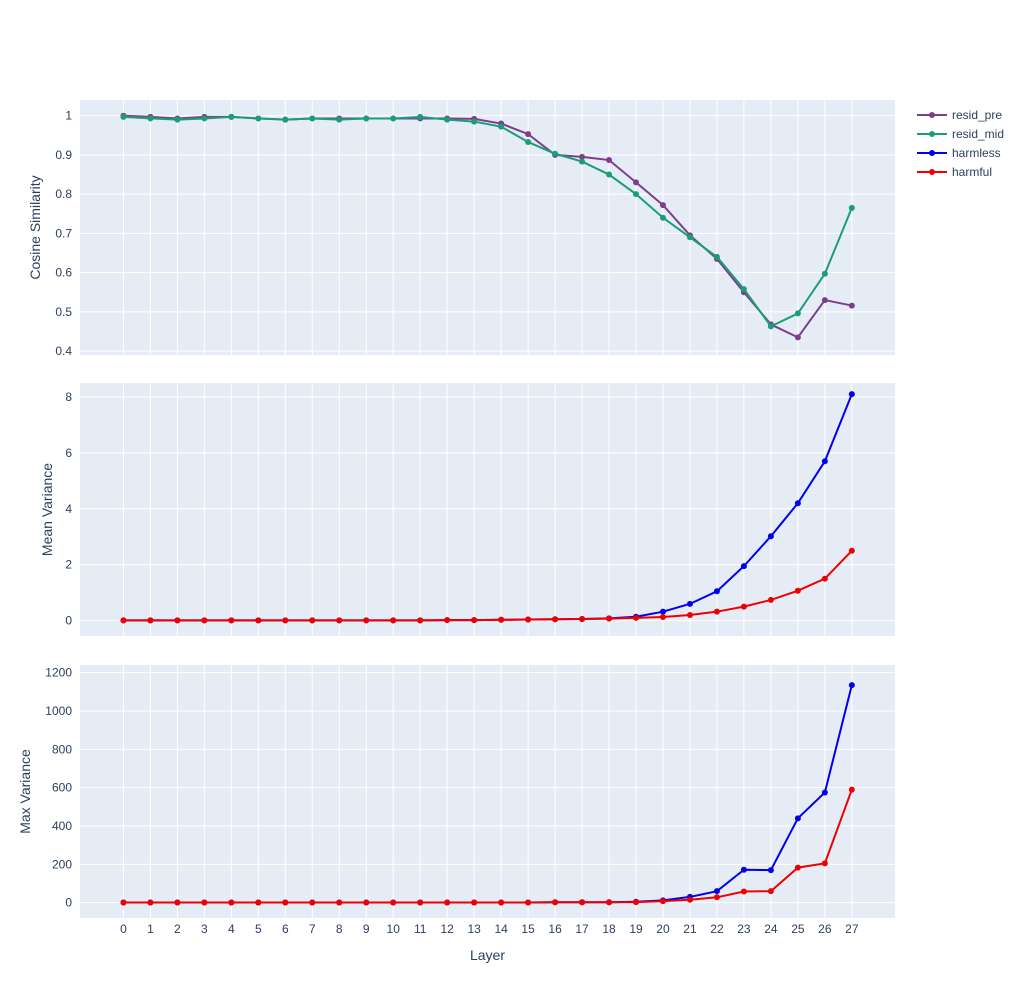 The image size is (1029, 1000). I want to click on x-tick-label: 2, so click(177, 929).